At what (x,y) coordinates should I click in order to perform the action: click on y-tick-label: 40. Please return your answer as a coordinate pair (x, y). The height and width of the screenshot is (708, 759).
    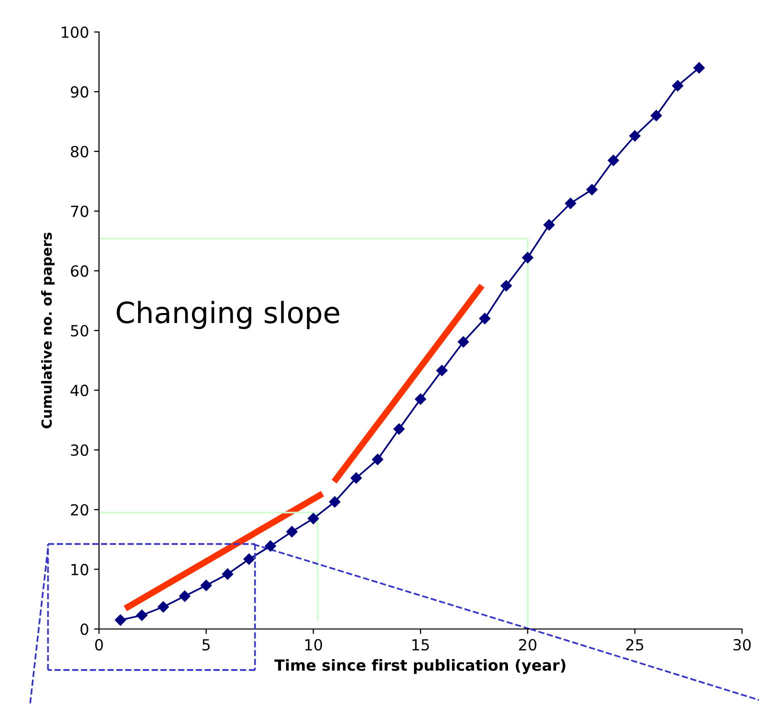
    Looking at the image, I should click on (79, 390).